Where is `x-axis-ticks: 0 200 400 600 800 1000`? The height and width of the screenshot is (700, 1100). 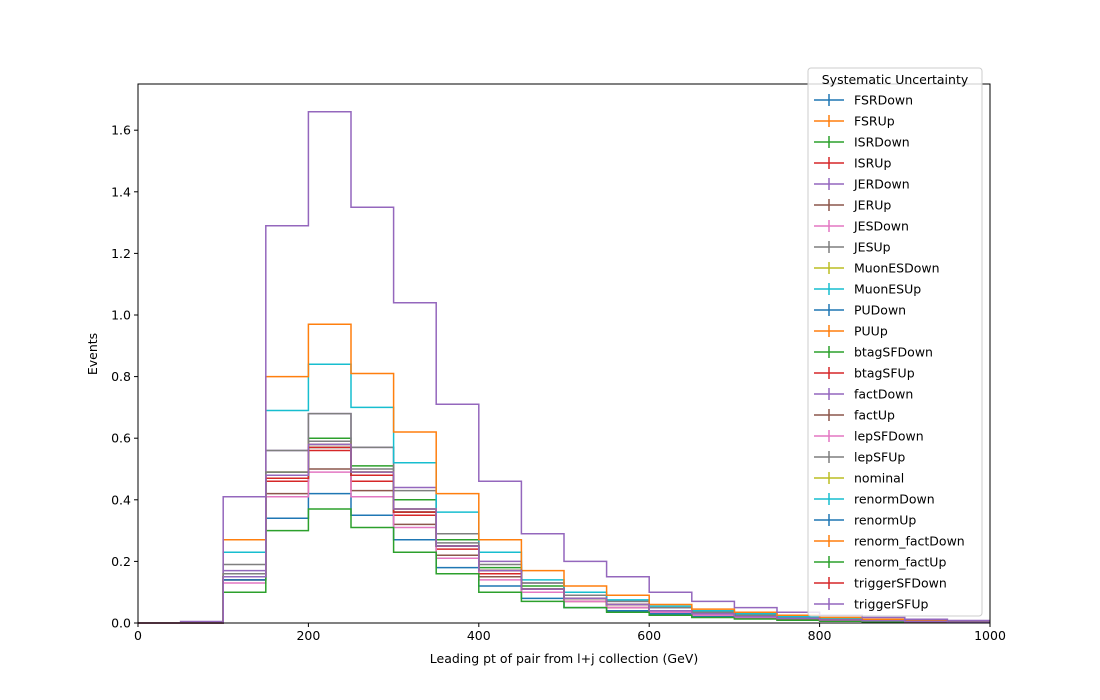 x-axis-ticks: 0 200 400 600 800 1000 is located at coordinates (570, 633).